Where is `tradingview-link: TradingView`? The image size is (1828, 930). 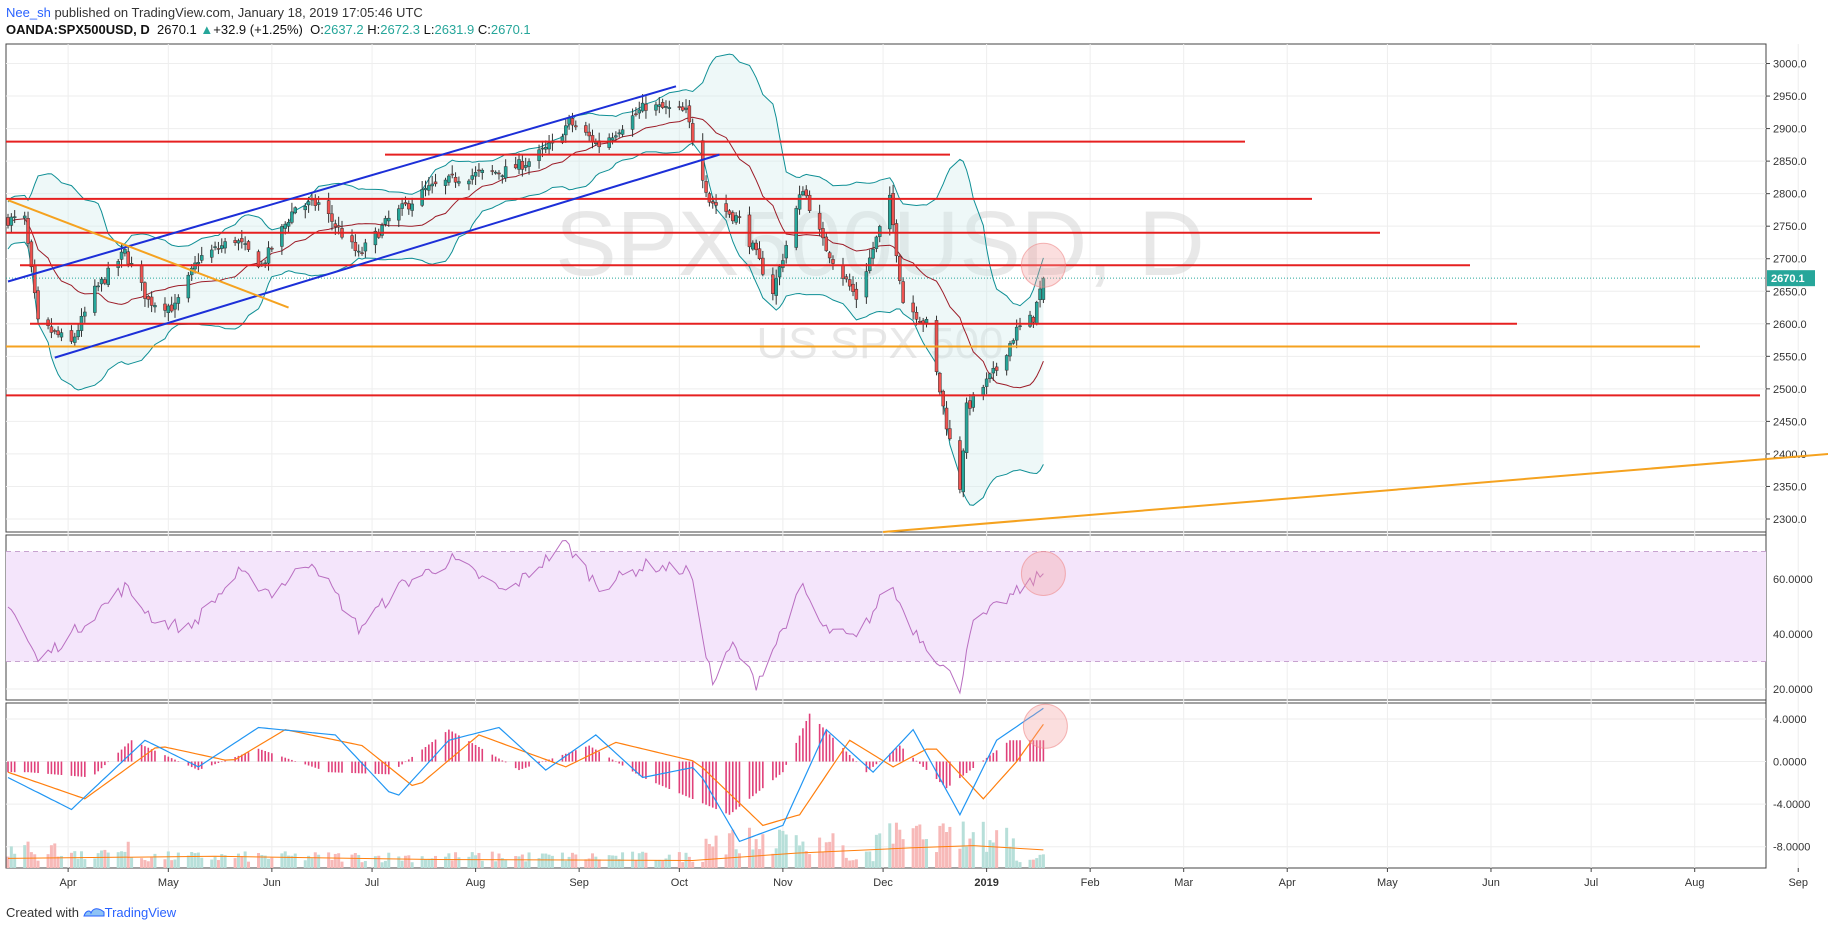
tradingview-link: TradingView is located at coordinates (140, 912).